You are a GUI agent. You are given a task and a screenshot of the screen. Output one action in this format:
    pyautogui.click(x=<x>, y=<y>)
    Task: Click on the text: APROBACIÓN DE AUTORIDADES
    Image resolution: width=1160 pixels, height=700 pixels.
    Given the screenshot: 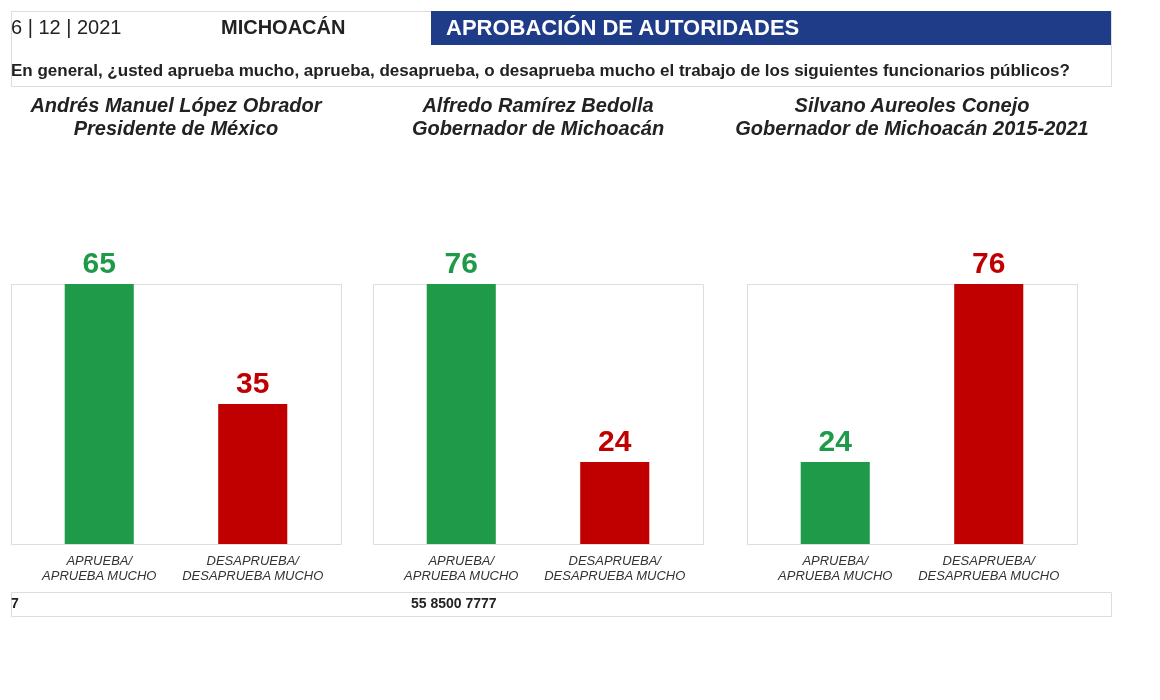 What is the action you would take?
    pyautogui.click(x=623, y=27)
    